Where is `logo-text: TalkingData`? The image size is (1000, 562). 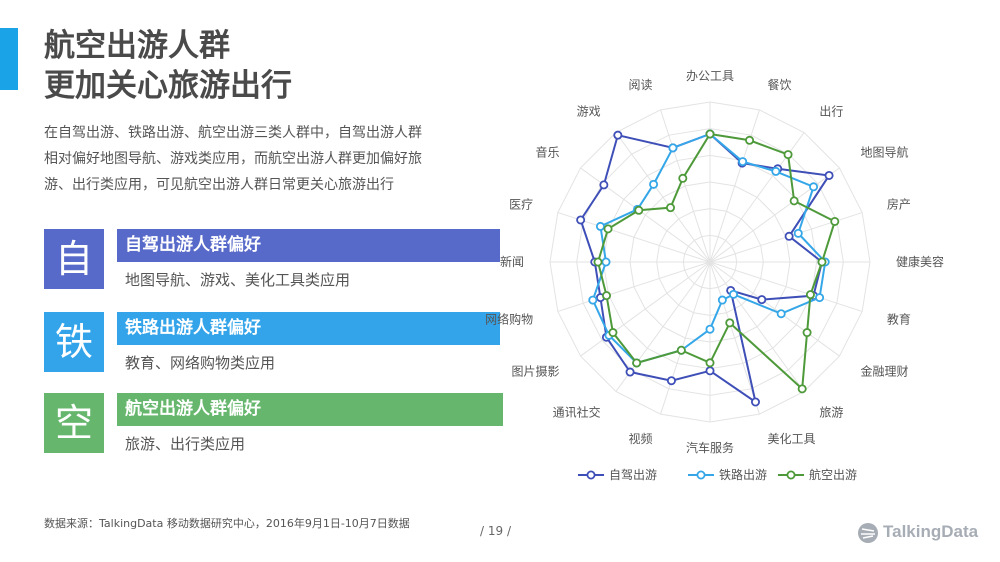
logo-text: TalkingData is located at coordinates (931, 531).